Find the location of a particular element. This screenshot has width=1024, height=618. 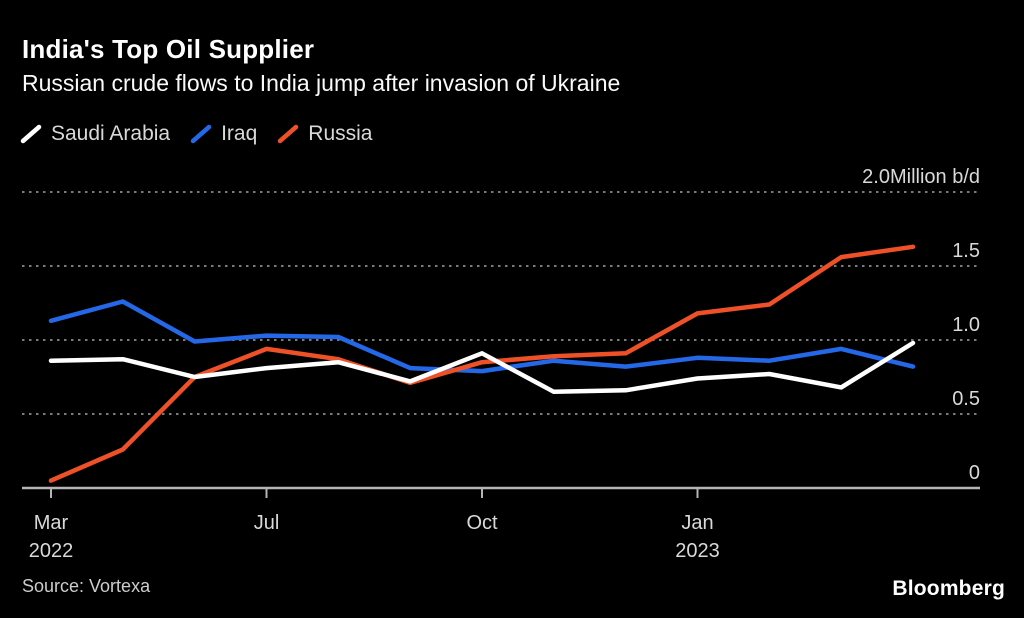

chart-legend: Saudi Arabia Iraq Russia is located at coordinates (196, 134).